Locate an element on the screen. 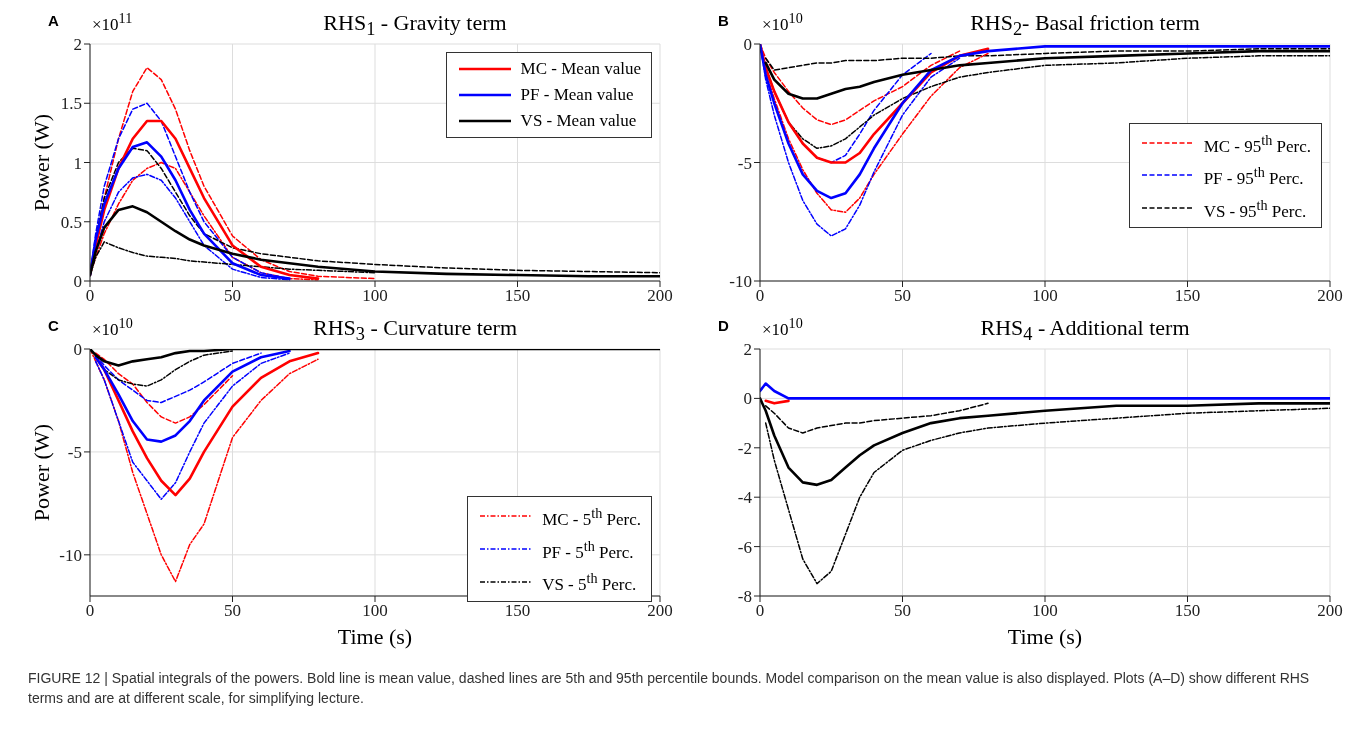  chart-title: RHS$_{1}$ - Gravity term is located at coordinates (415, 25).